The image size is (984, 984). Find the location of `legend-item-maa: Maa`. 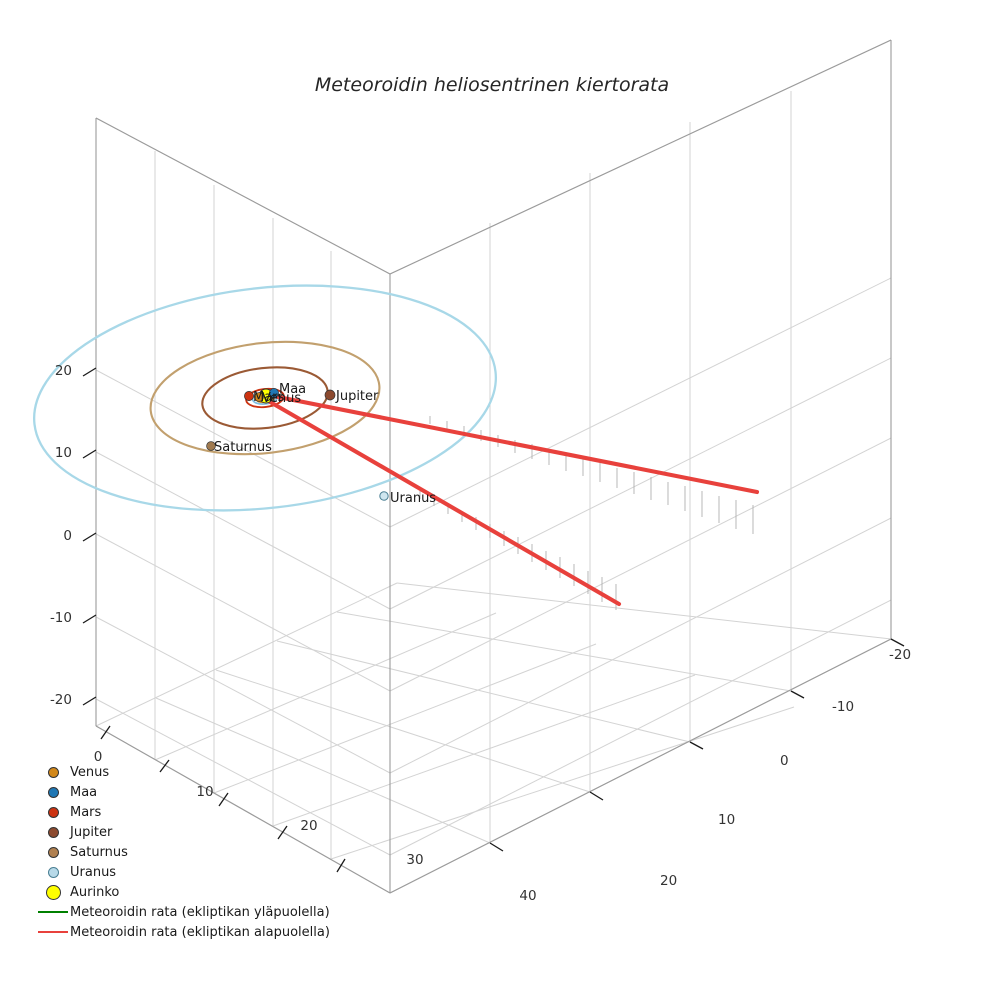

legend-item-maa: Maa is located at coordinates (201, 792).